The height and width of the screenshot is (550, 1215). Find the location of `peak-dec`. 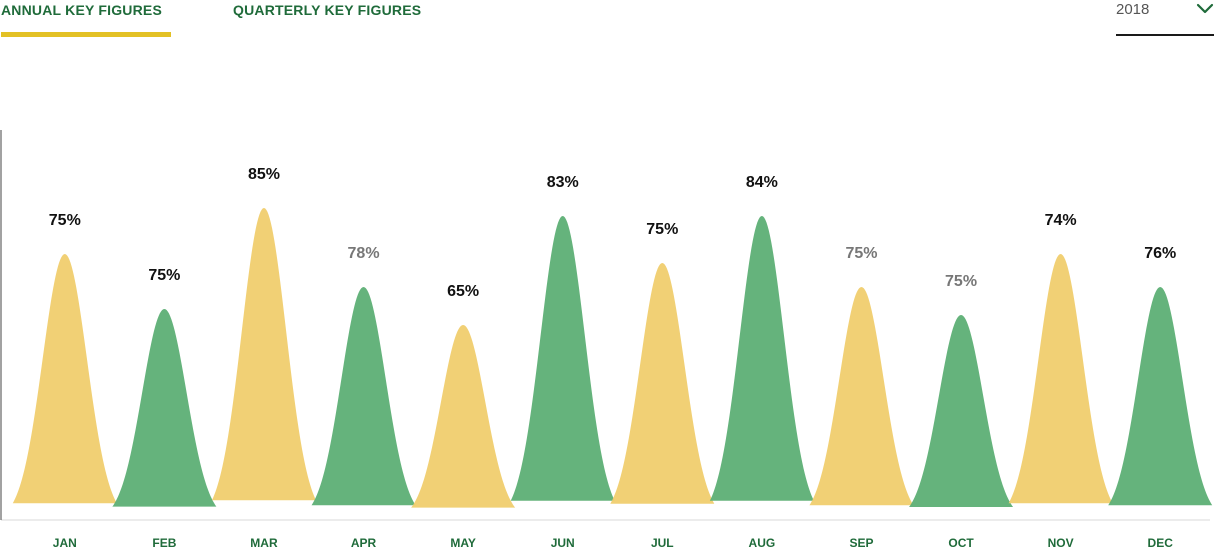

peak-dec is located at coordinates (1160, 396).